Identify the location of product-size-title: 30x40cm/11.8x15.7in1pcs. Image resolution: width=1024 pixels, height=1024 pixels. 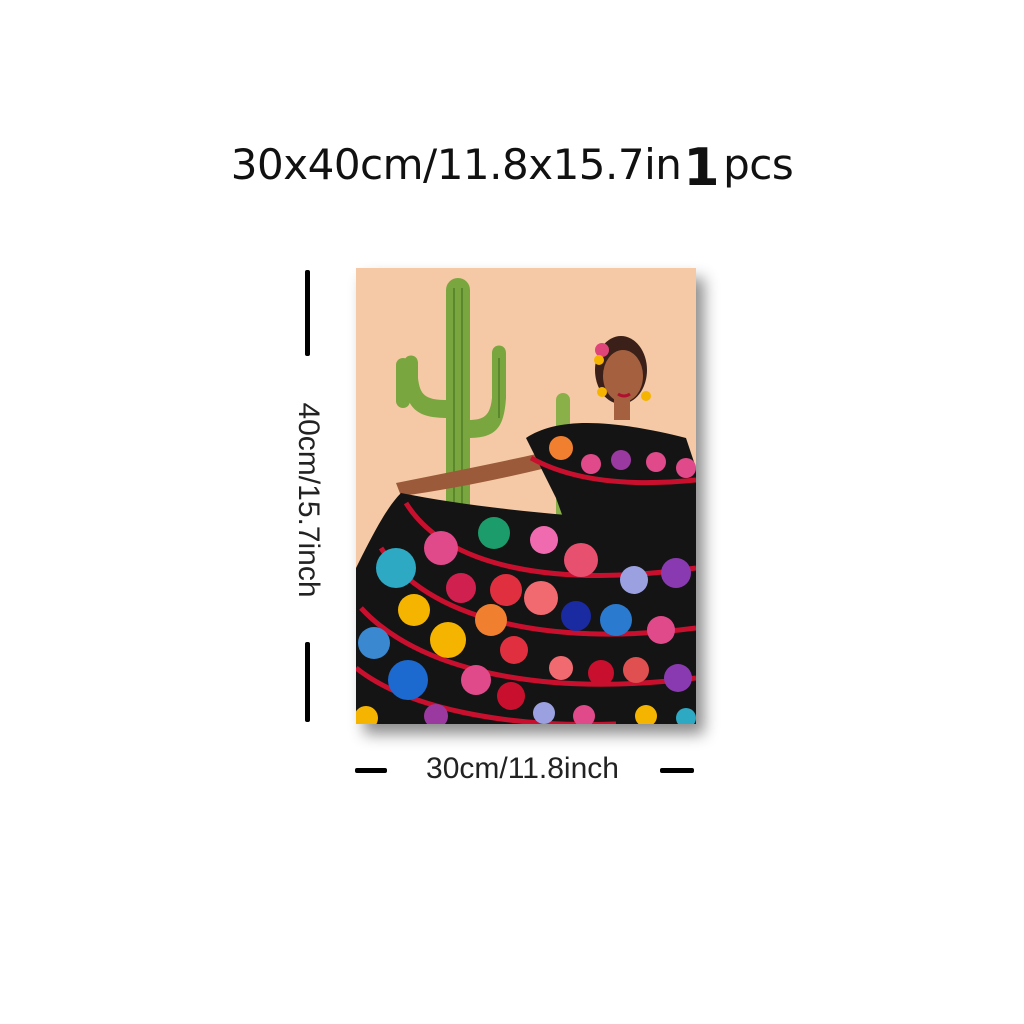
(512, 168).